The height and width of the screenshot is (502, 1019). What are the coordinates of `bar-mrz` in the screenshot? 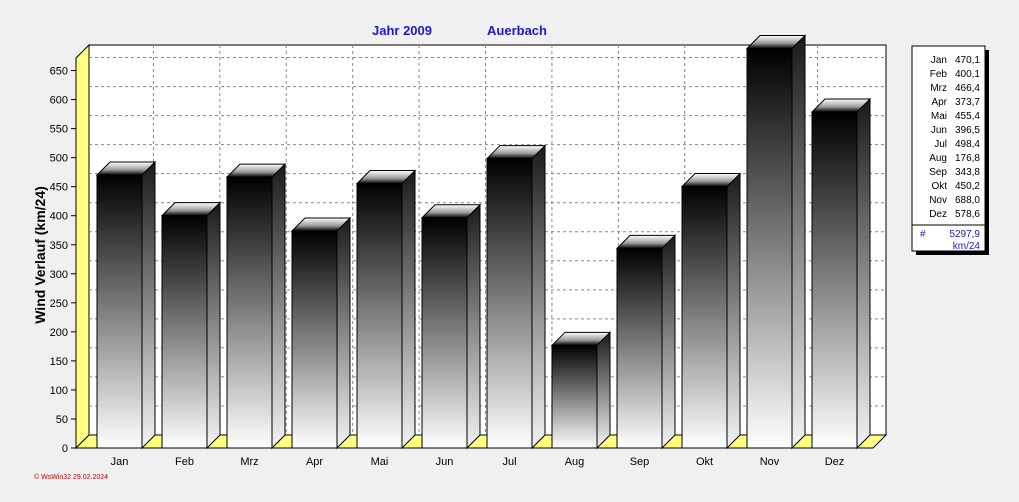 It's located at (256, 306).